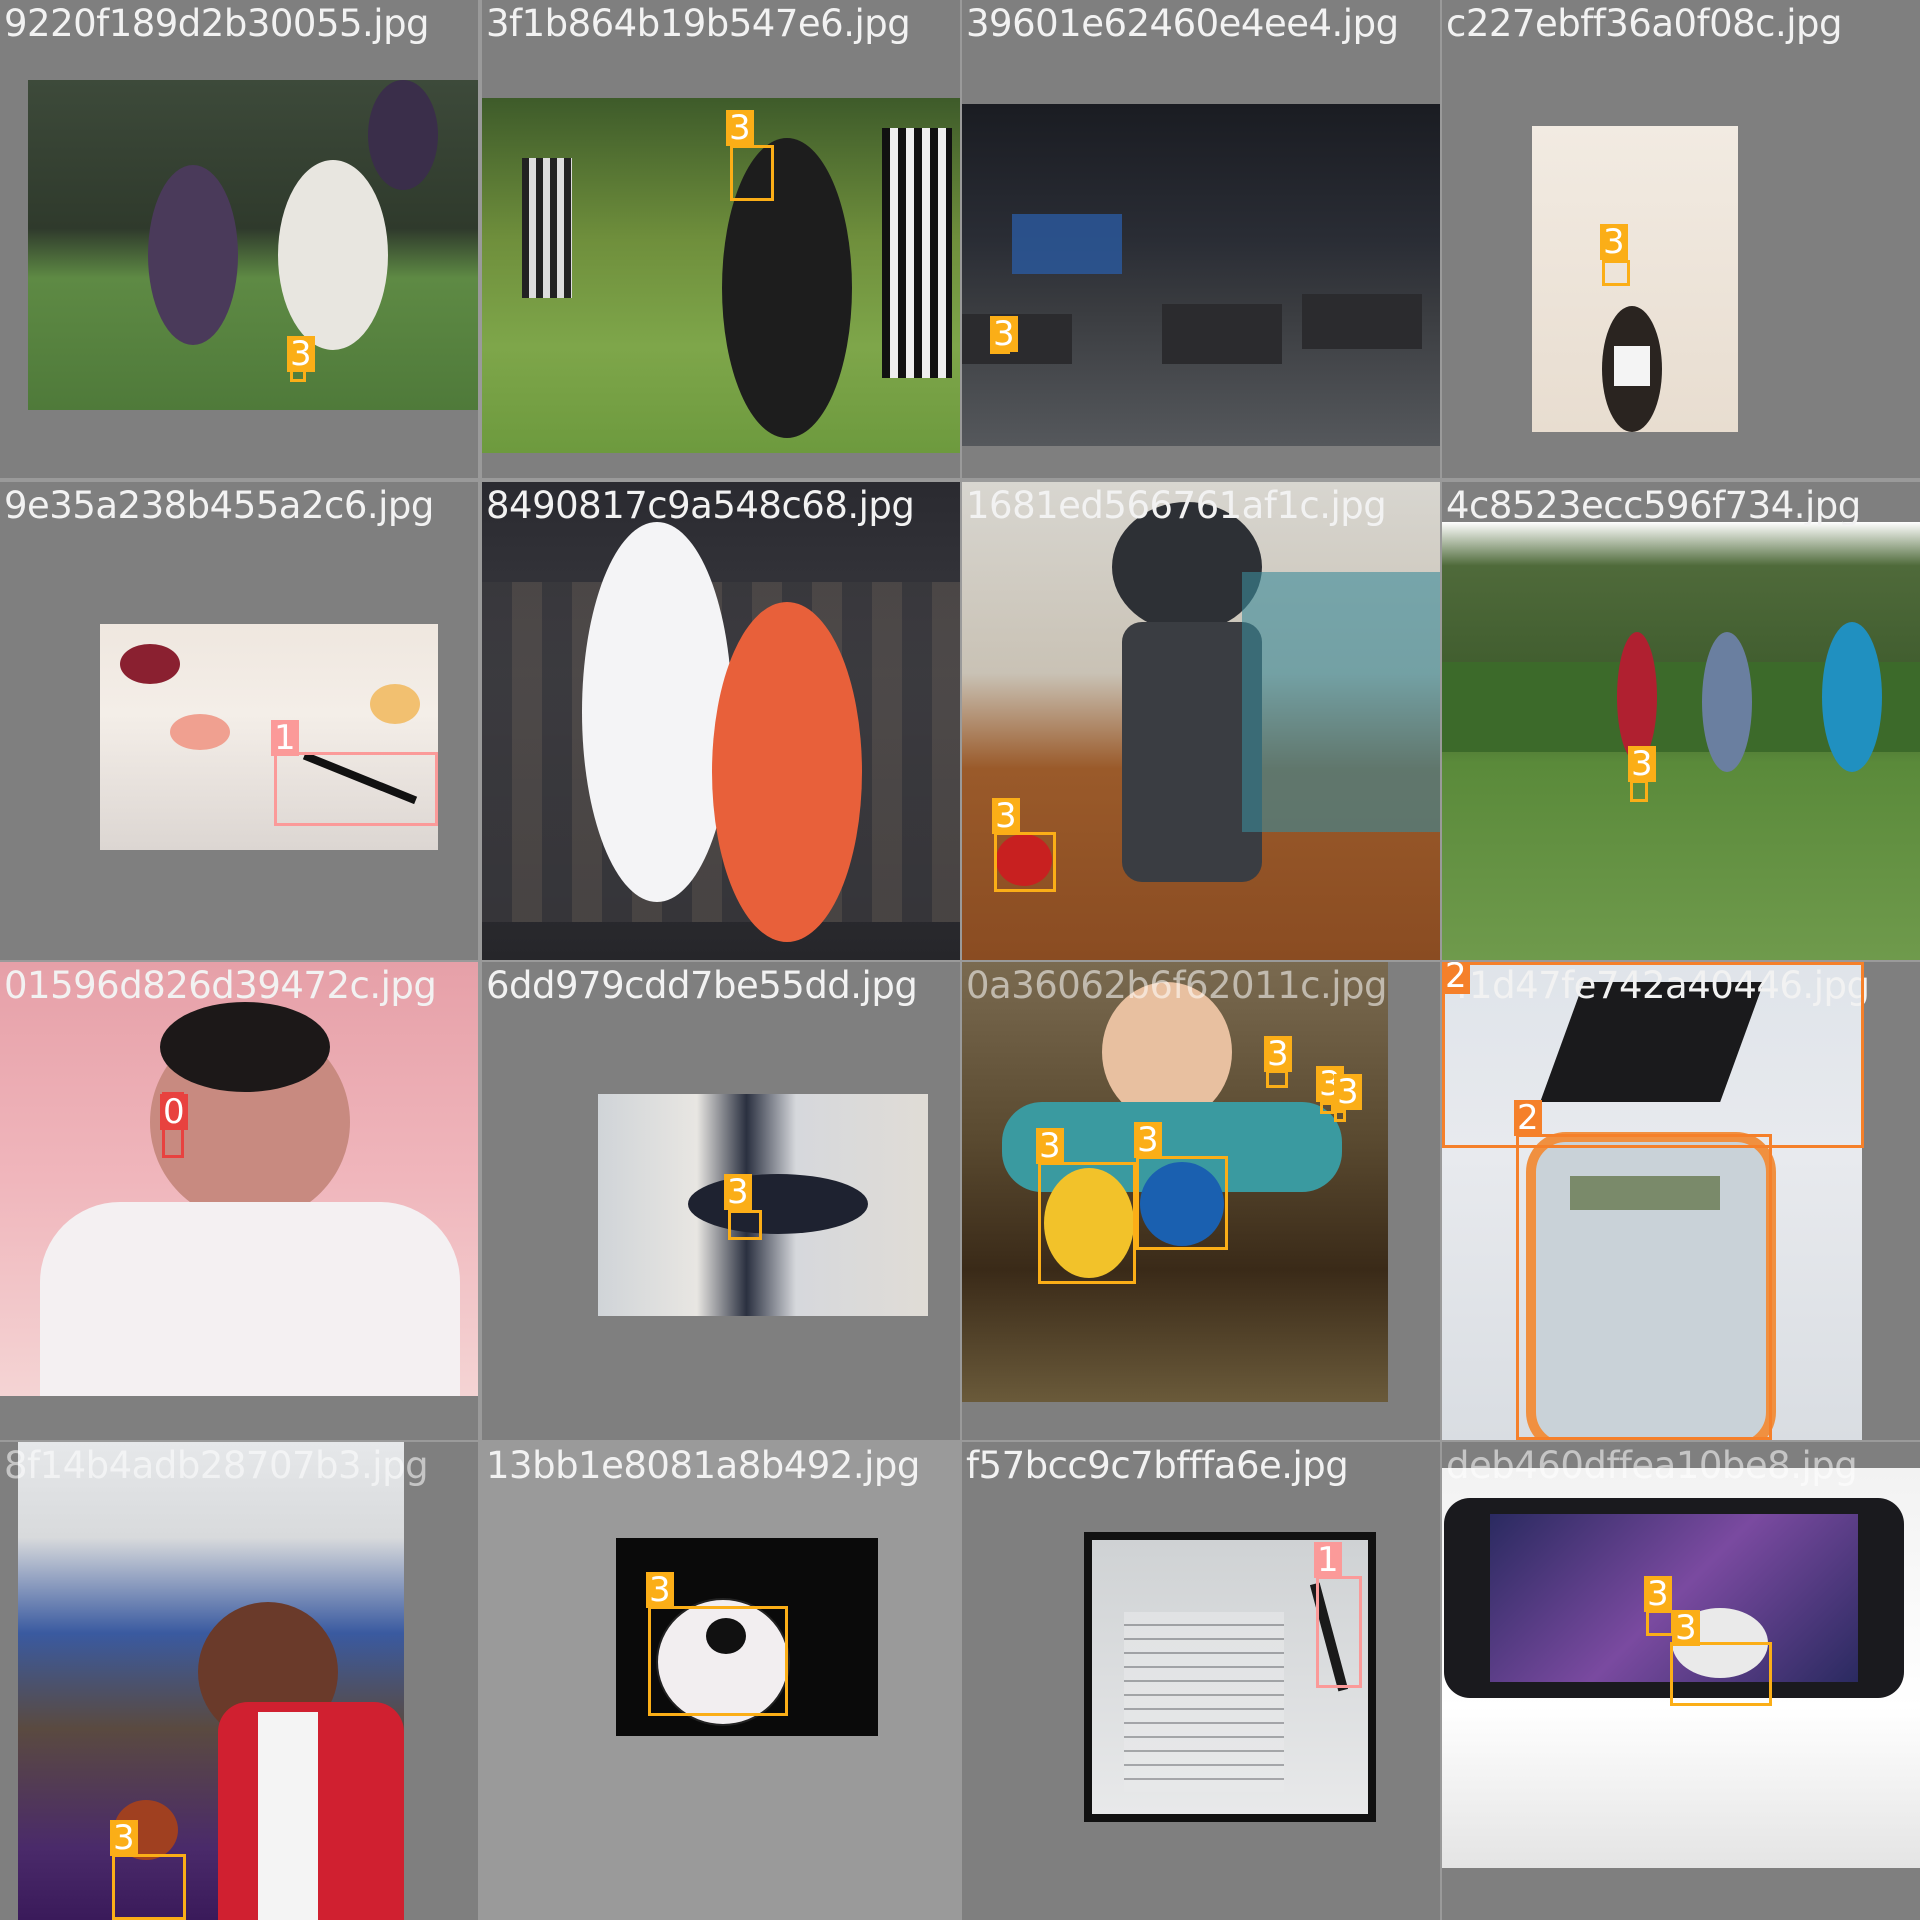 The height and width of the screenshot is (1920, 1920). What do you see at coordinates (219, 505) in the screenshot?
I see `tile-filename: 9e35a238b455a2c6.jpg` at bounding box center [219, 505].